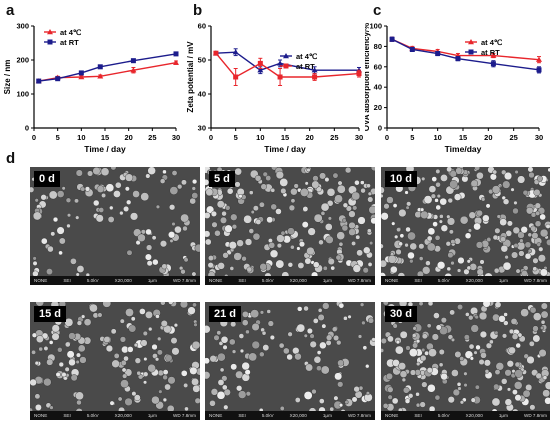  Describe the element at coordinates (378, 87) in the screenshot. I see `y-tick-label: 40` at that location.